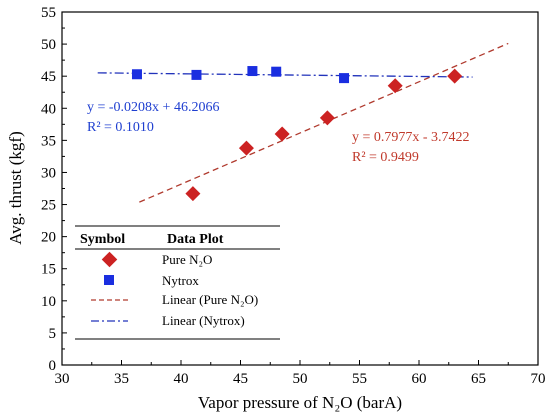 The height and width of the screenshot is (418, 550). What do you see at coordinates (419, 379) in the screenshot?
I see `x-tick-label: 60` at bounding box center [419, 379].